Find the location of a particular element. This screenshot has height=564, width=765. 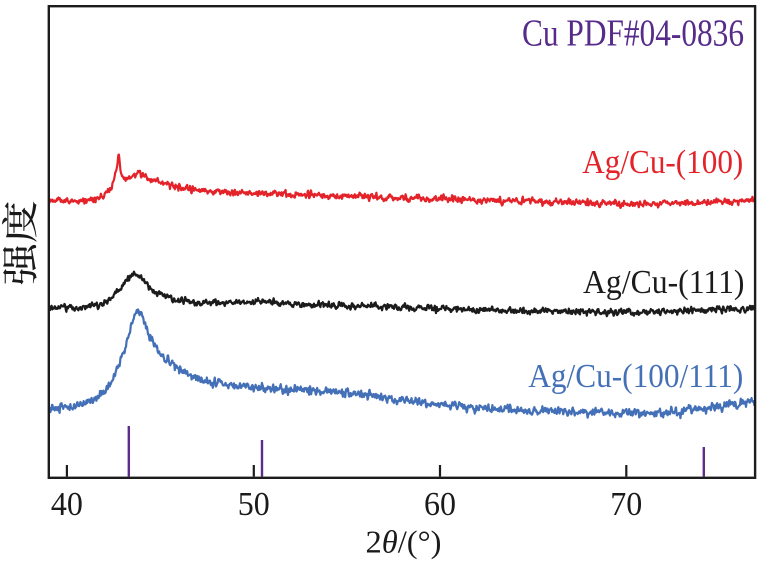

svg-text: Cu PDF#04-0836 is located at coordinates (633, 33).